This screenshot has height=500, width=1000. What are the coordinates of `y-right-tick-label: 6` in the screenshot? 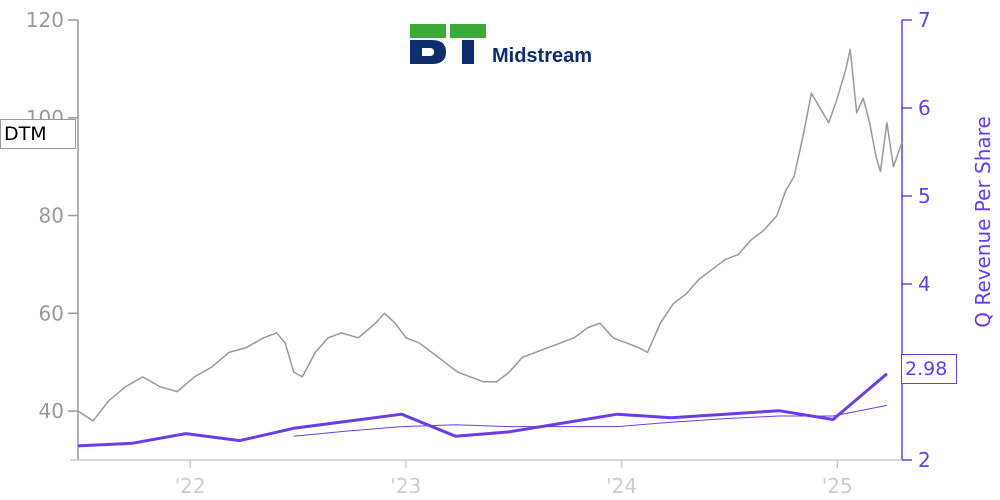 It's located at (924, 108).